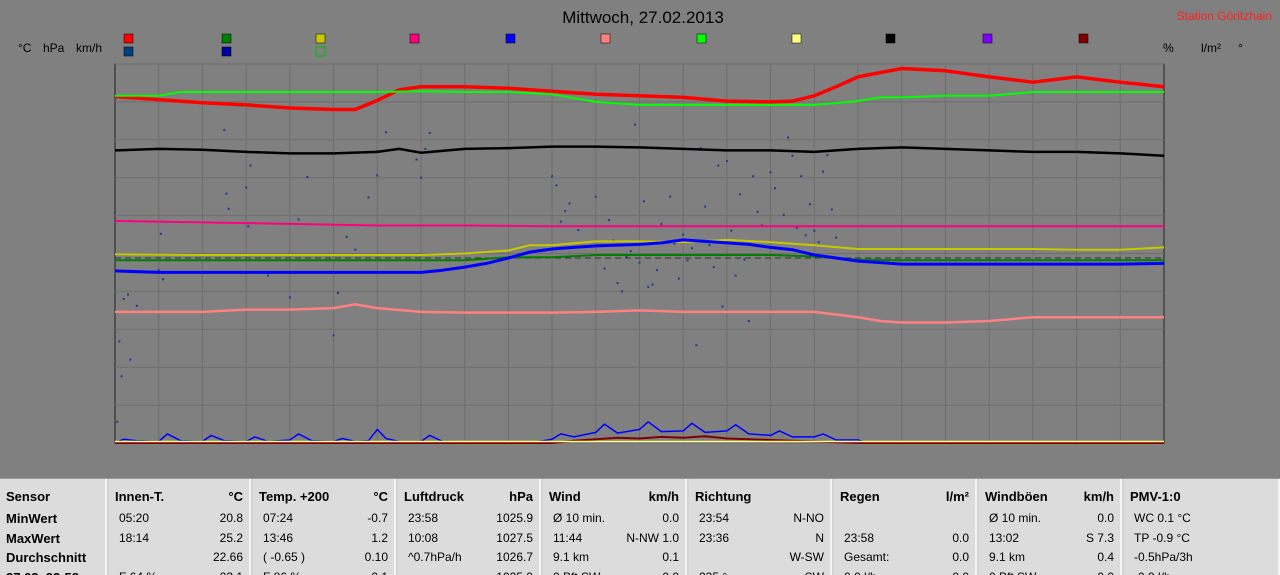 This screenshot has height=575, width=1280. I want to click on stats-cell-label: Durchschnitt, so click(46, 558).